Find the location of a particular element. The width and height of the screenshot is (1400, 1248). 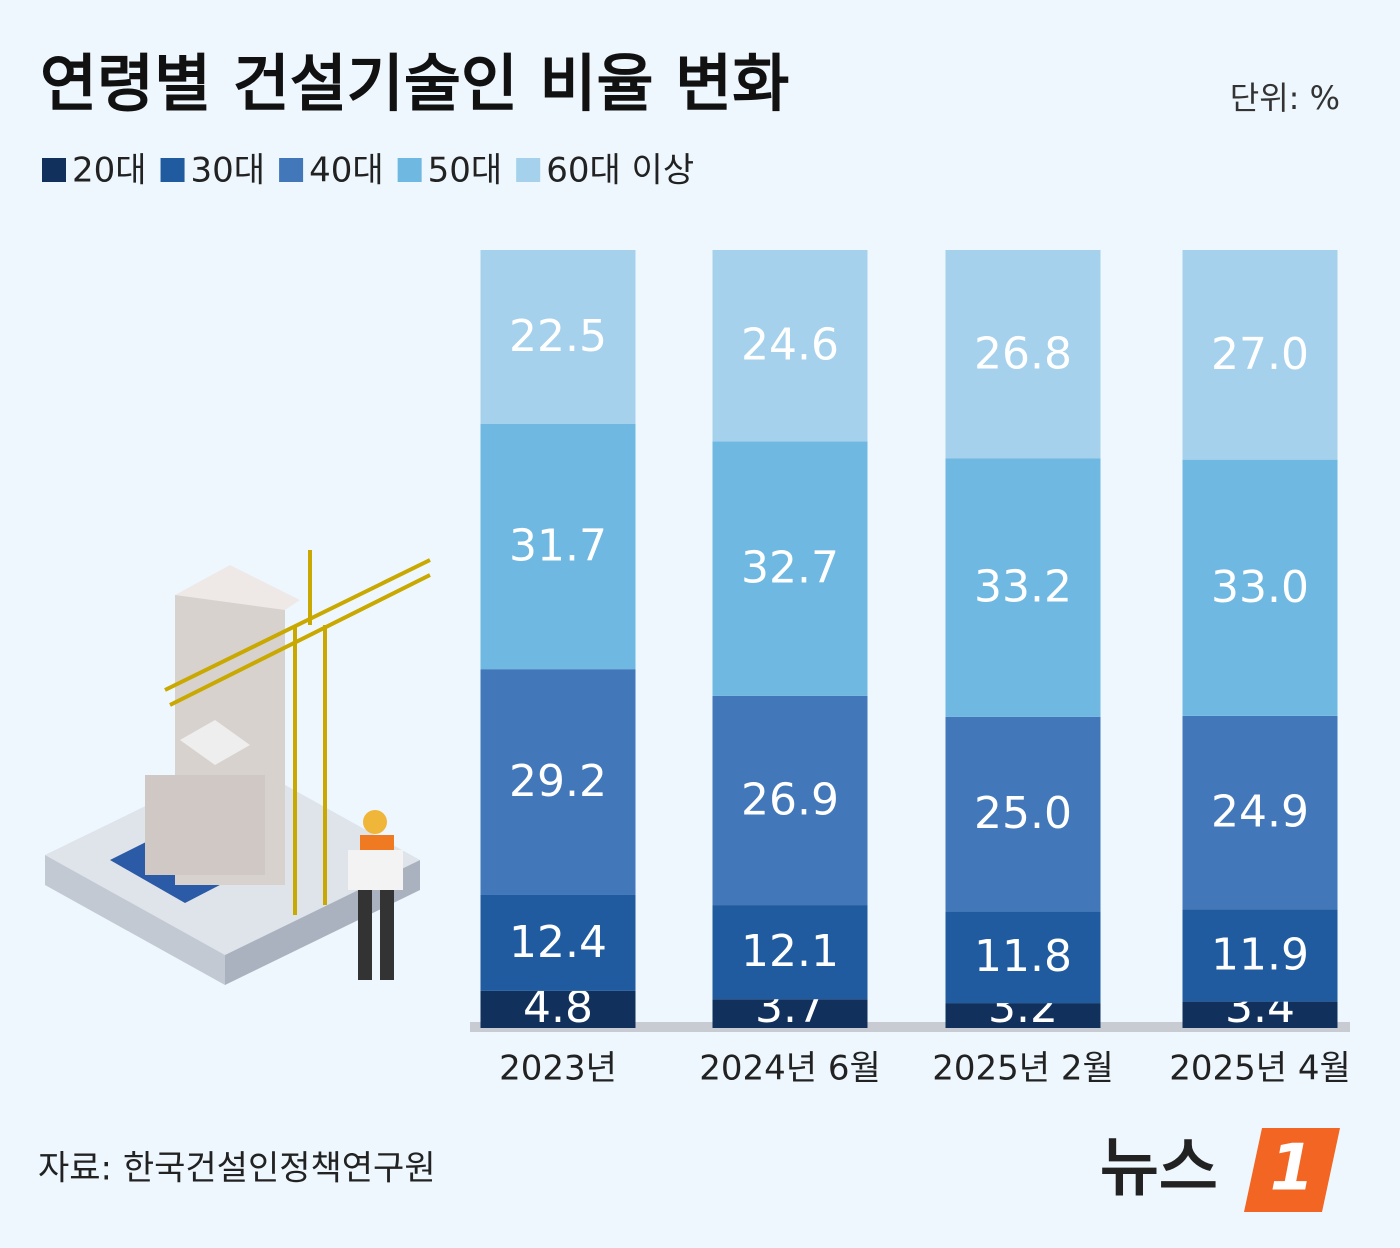

unit-note: 단위: % is located at coordinates (1285, 98).